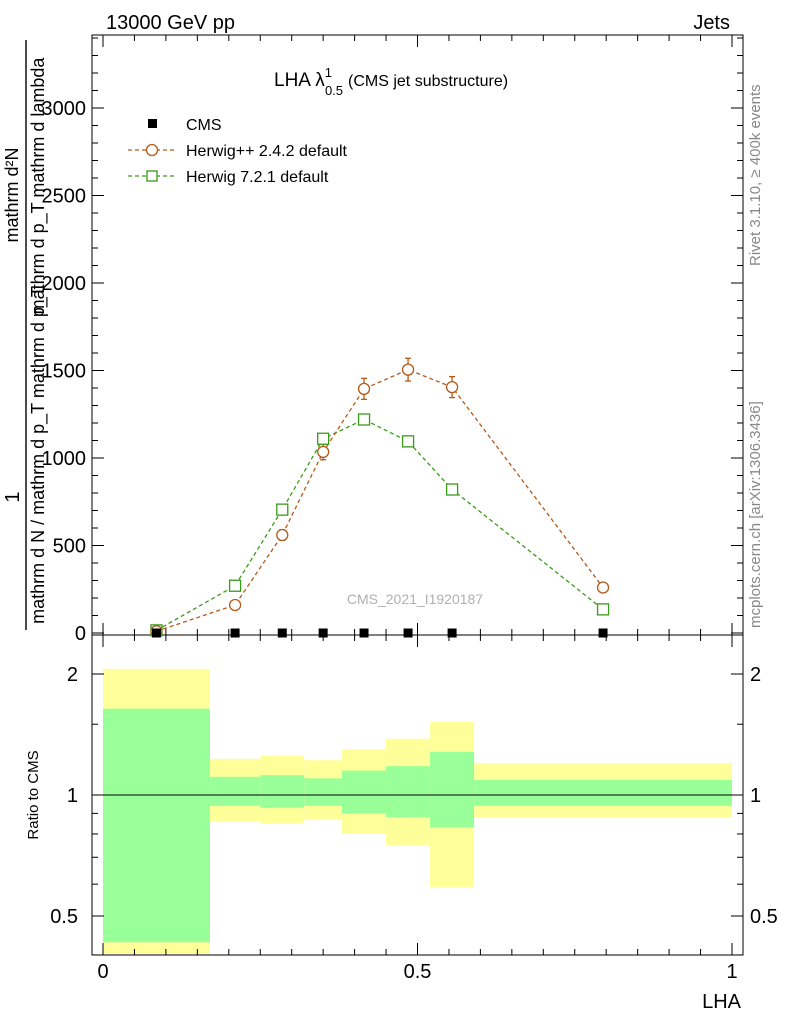 The width and height of the screenshot is (786, 1024). I want to click on upper-ytick-label-0: 0, so click(80, 634).